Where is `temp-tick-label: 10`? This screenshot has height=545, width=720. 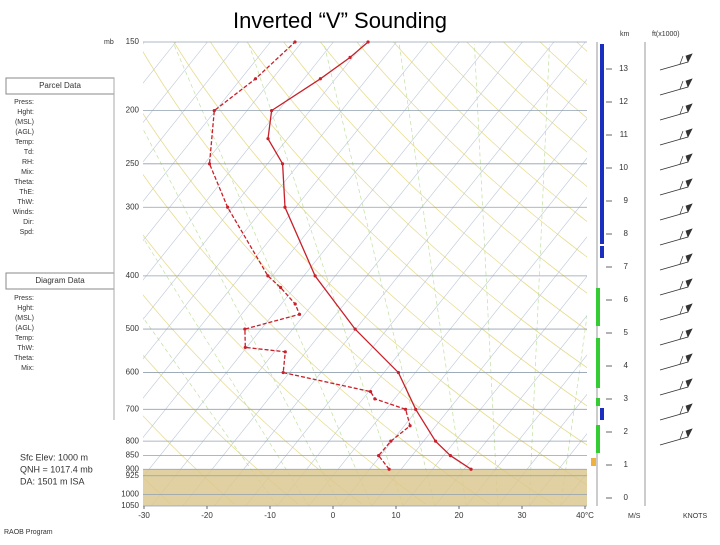 temp-tick-label: 10 is located at coordinates (396, 515).